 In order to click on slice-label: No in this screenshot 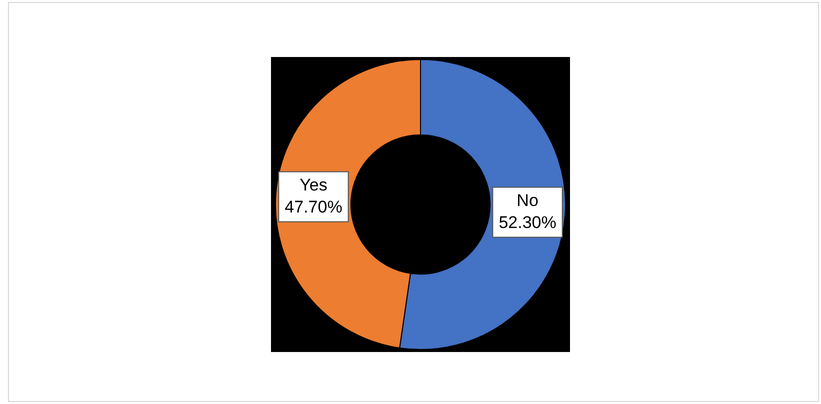, I will do `click(527, 200)`.